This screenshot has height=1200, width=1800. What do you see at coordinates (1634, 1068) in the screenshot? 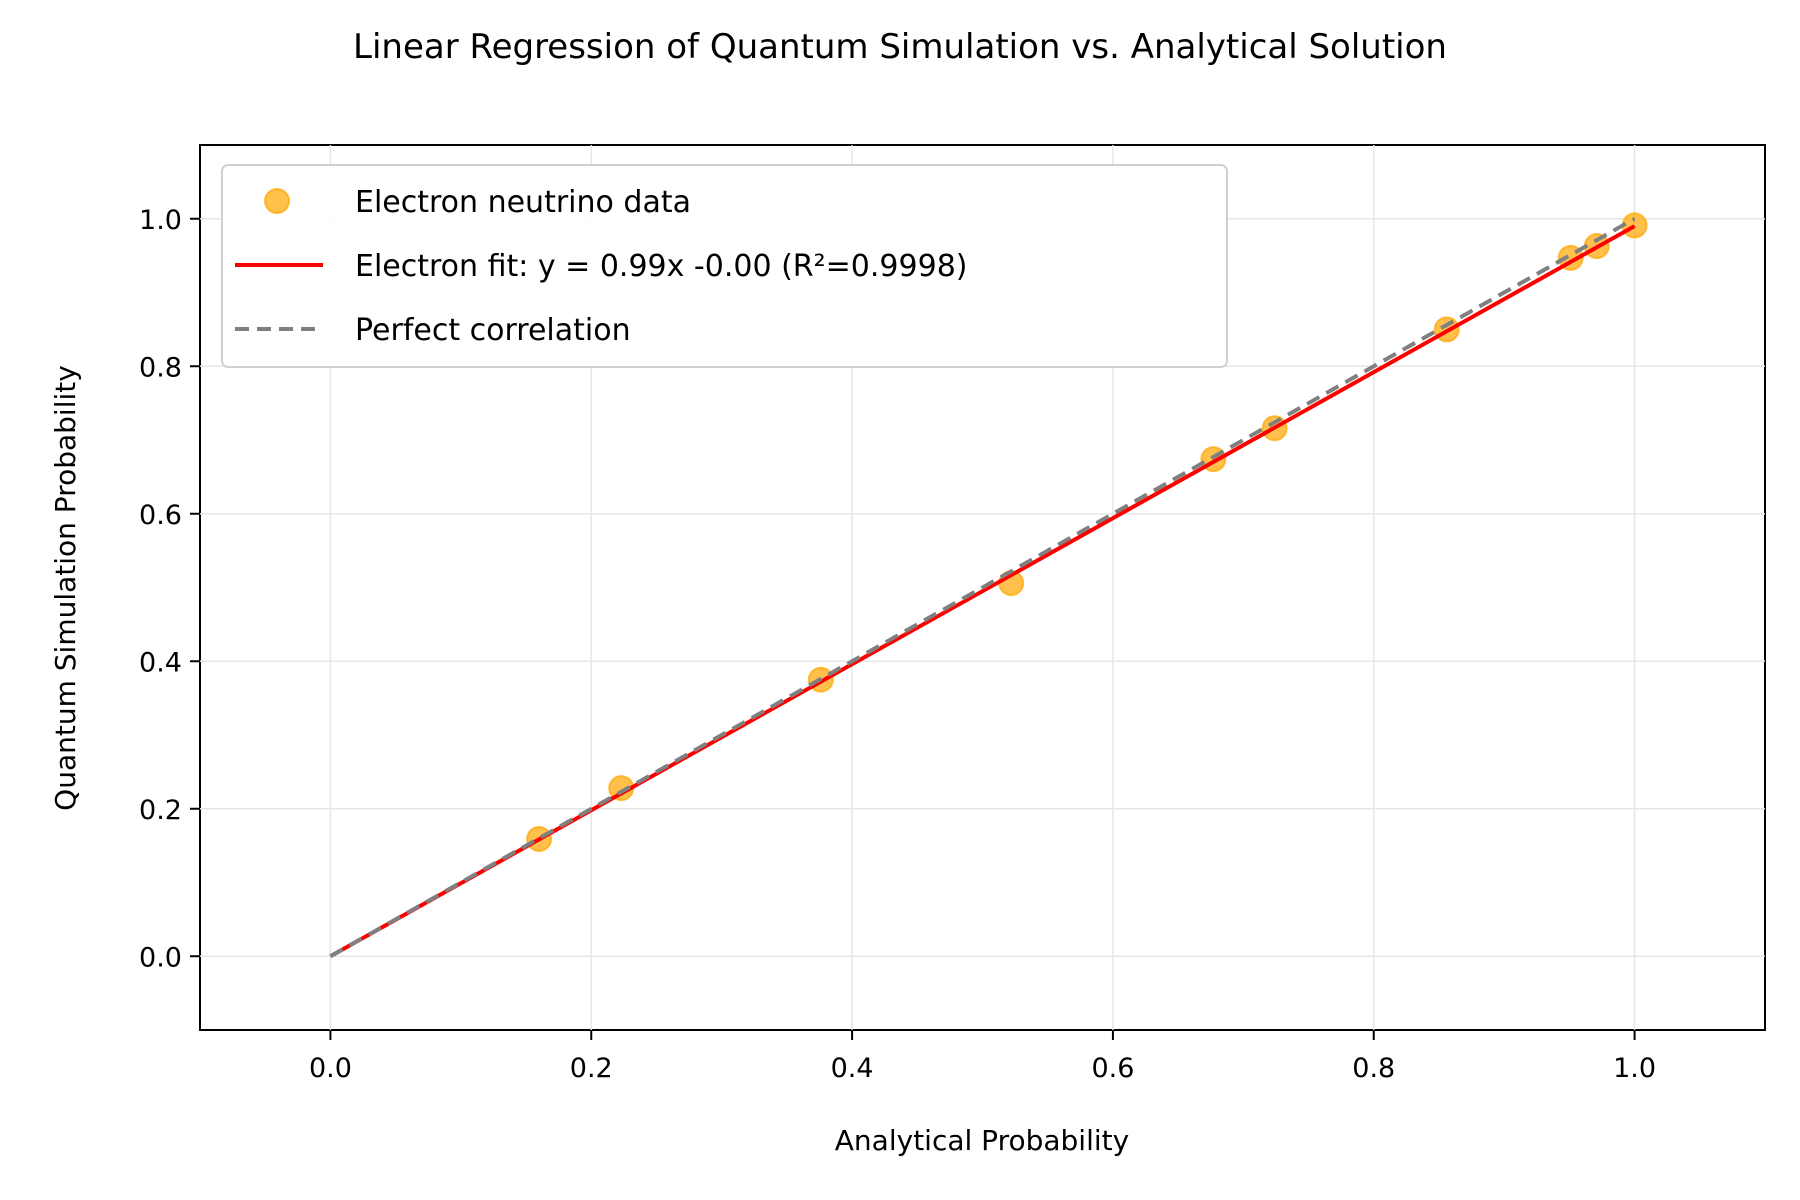
I see `x-tick-label: 1.0` at bounding box center [1634, 1068].